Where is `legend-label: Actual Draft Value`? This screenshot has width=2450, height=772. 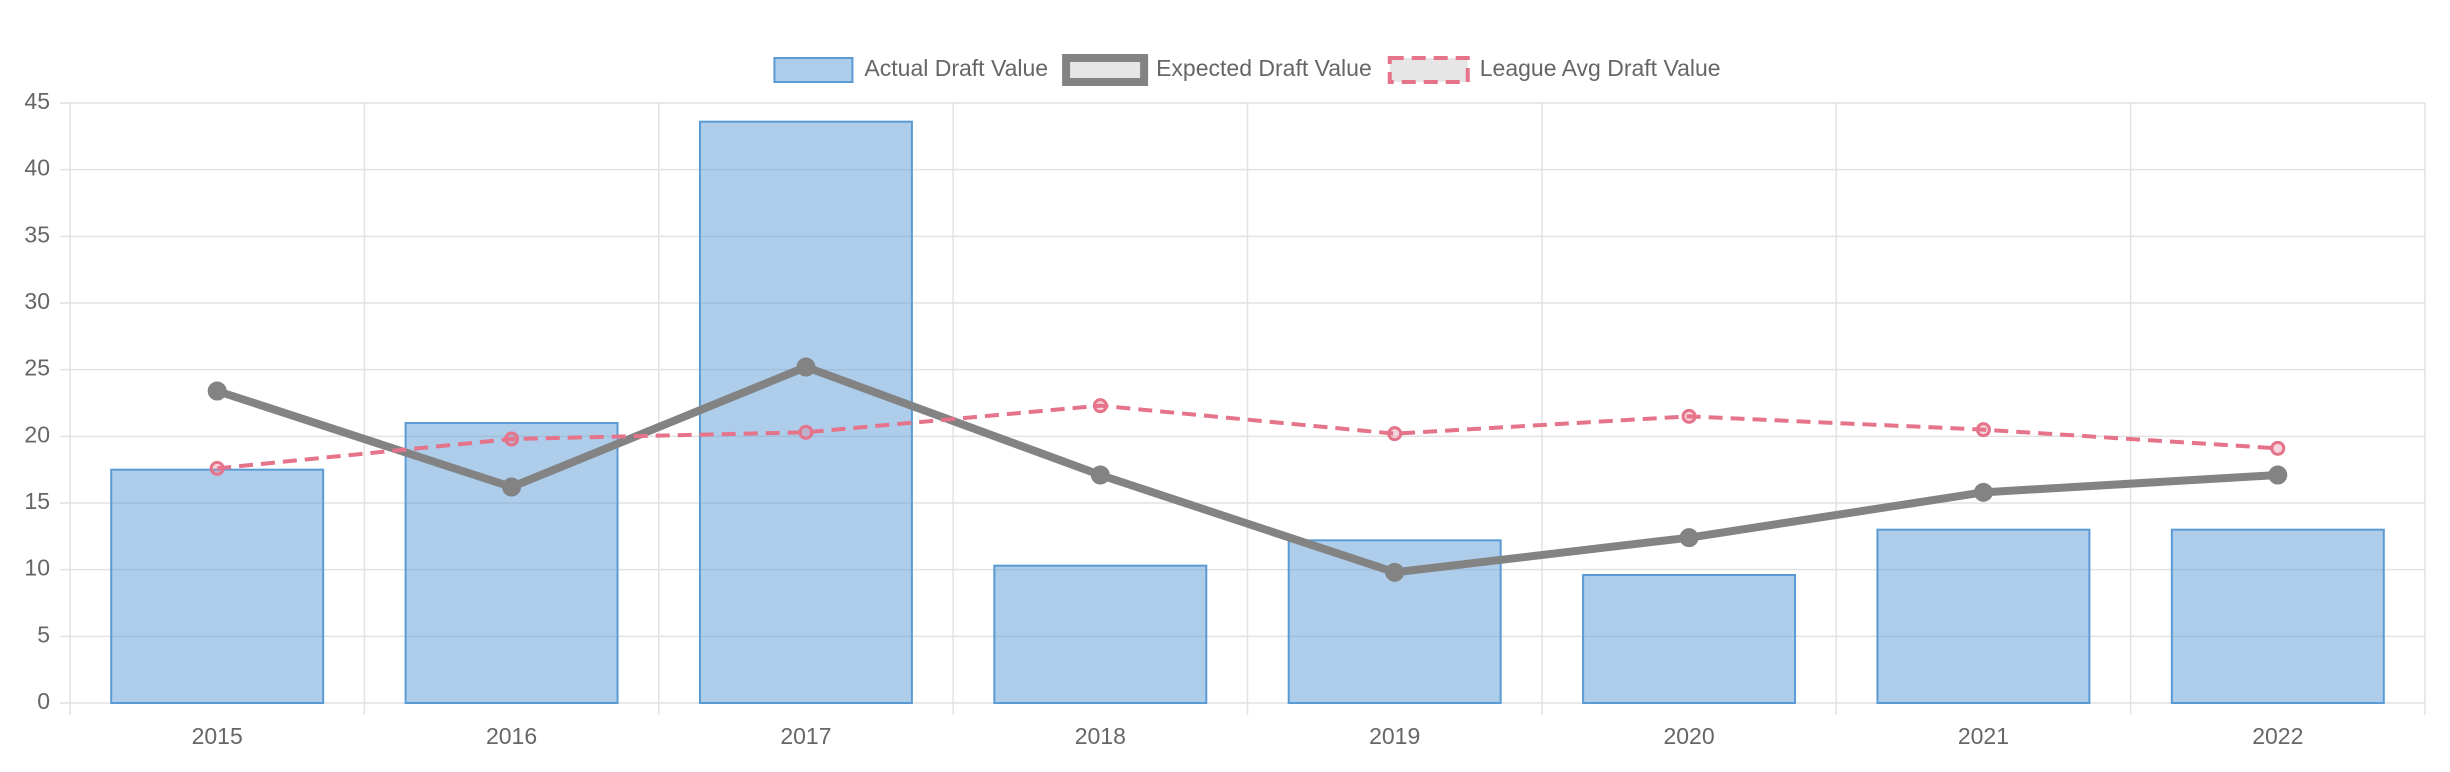 legend-label: Actual Draft Value is located at coordinates (956, 68).